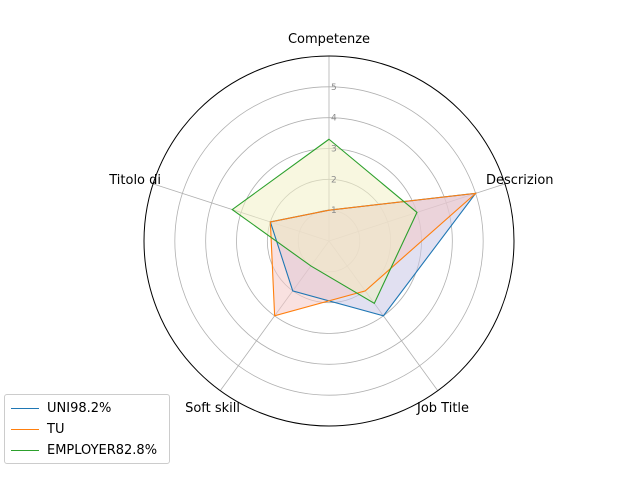 The image size is (640, 480). What do you see at coordinates (329, 39) in the screenshot?
I see `axis-label-0: Competenze` at bounding box center [329, 39].